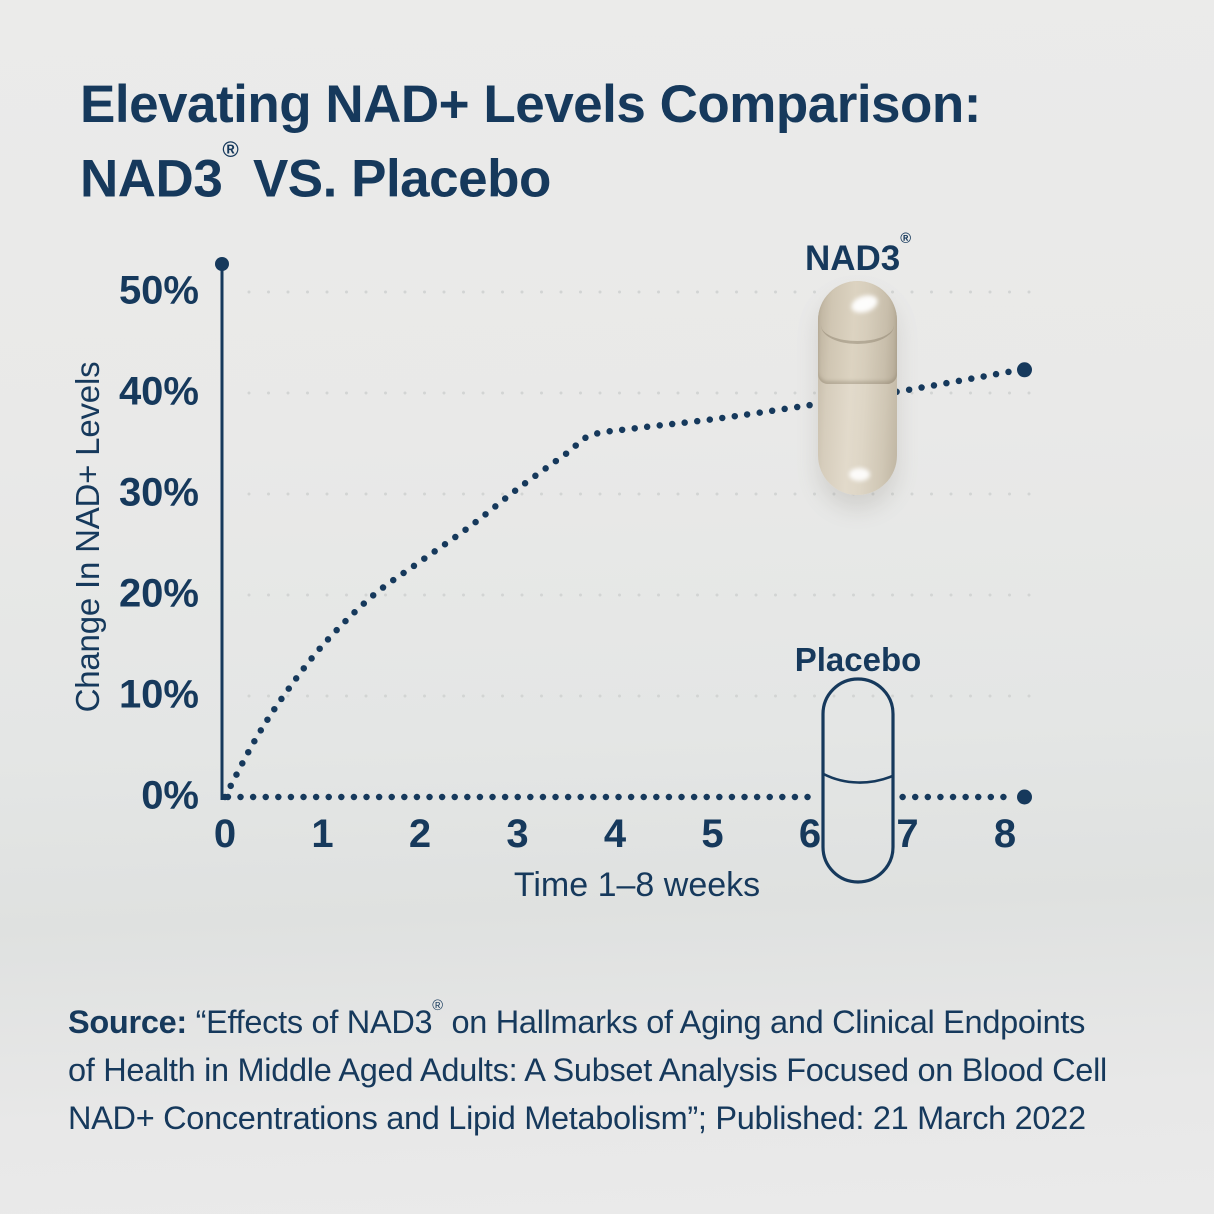  Describe the element at coordinates (158, 492) in the screenshot. I see `y-tick-label-30%: 30%` at that location.